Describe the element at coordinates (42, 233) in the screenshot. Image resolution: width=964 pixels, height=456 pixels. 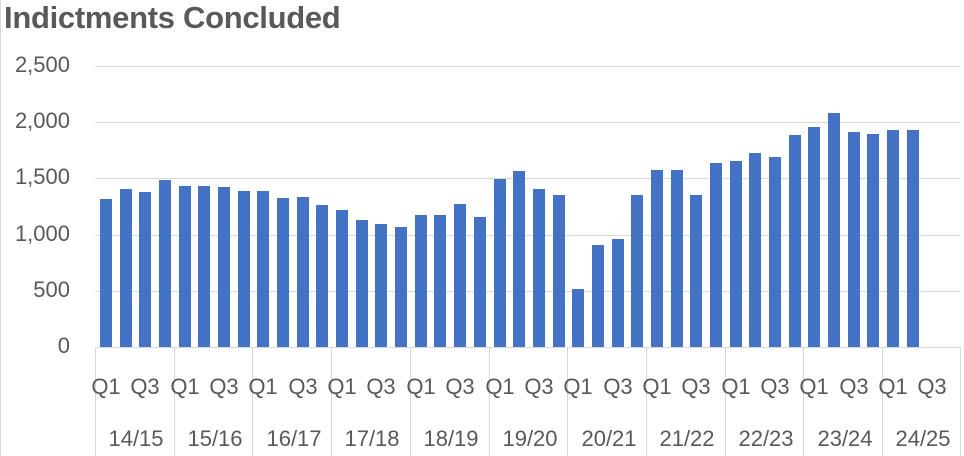
I see `y-tick-label: 1,000` at that location.